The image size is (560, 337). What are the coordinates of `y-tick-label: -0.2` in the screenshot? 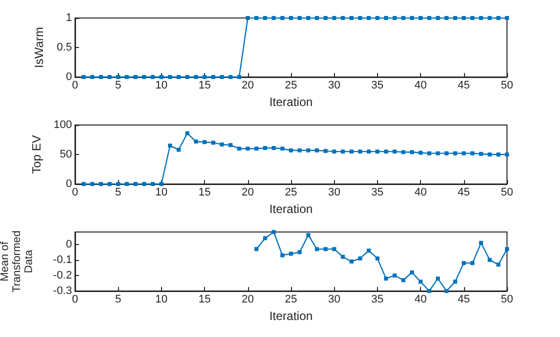 It's located at (62, 275).